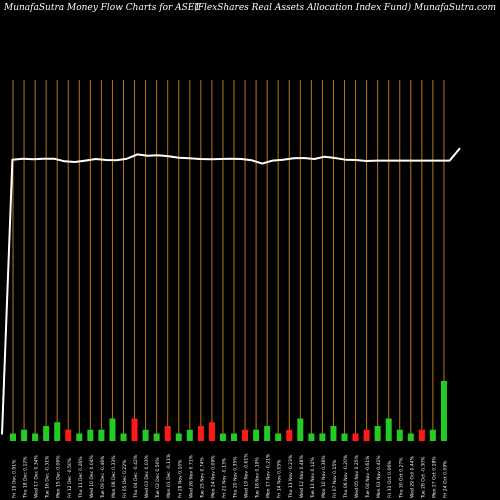 The width and height of the screenshot is (500, 500). Describe the element at coordinates (103, 477) in the screenshot. I see `x-tick-label: Tue 09 Dec -0.46%` at that location.